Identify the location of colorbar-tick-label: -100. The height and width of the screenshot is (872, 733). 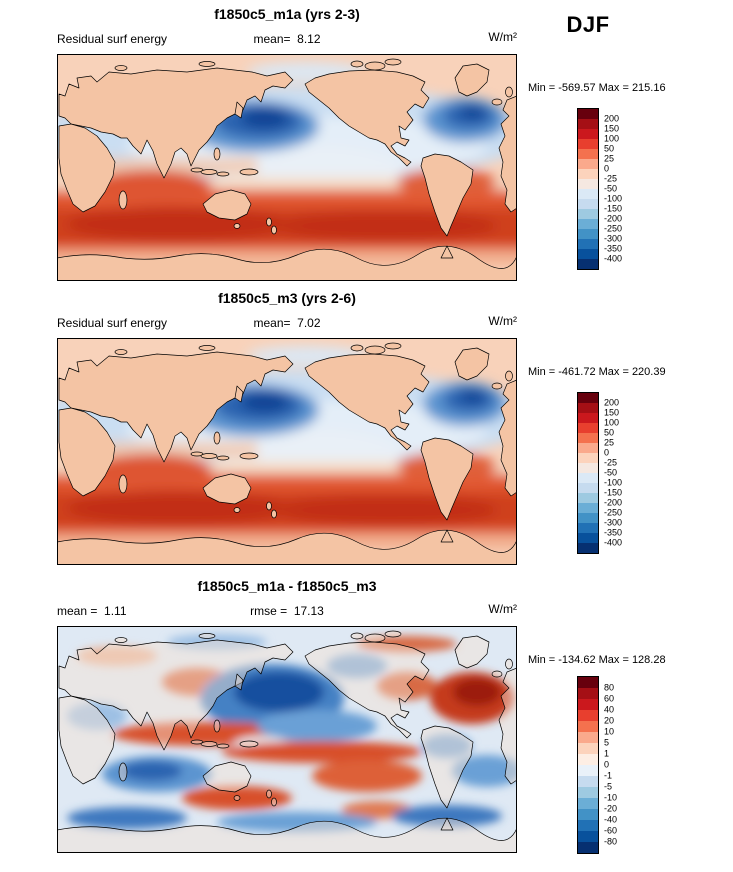
(613, 198).